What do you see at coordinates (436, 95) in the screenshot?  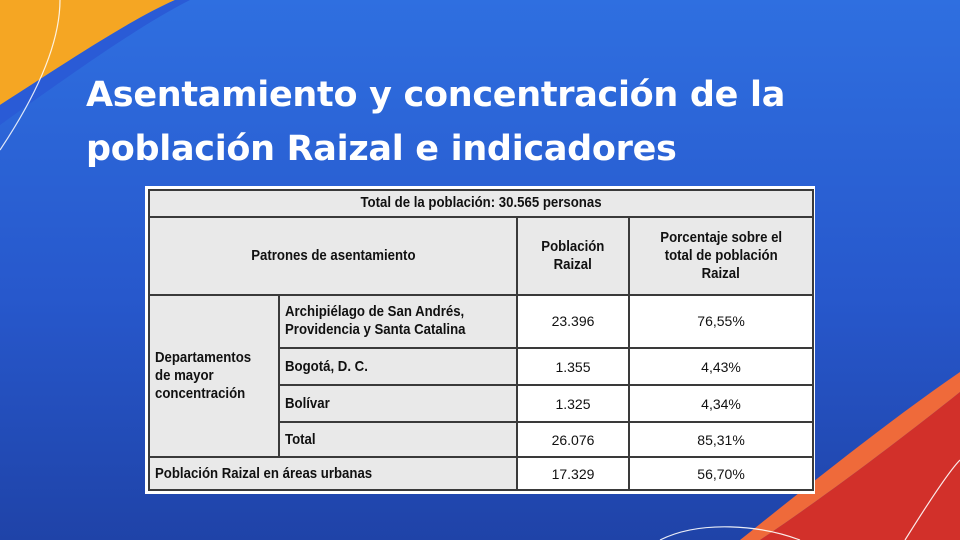 I see `slide-title-line-1: Asentamiento y concentración de la` at bounding box center [436, 95].